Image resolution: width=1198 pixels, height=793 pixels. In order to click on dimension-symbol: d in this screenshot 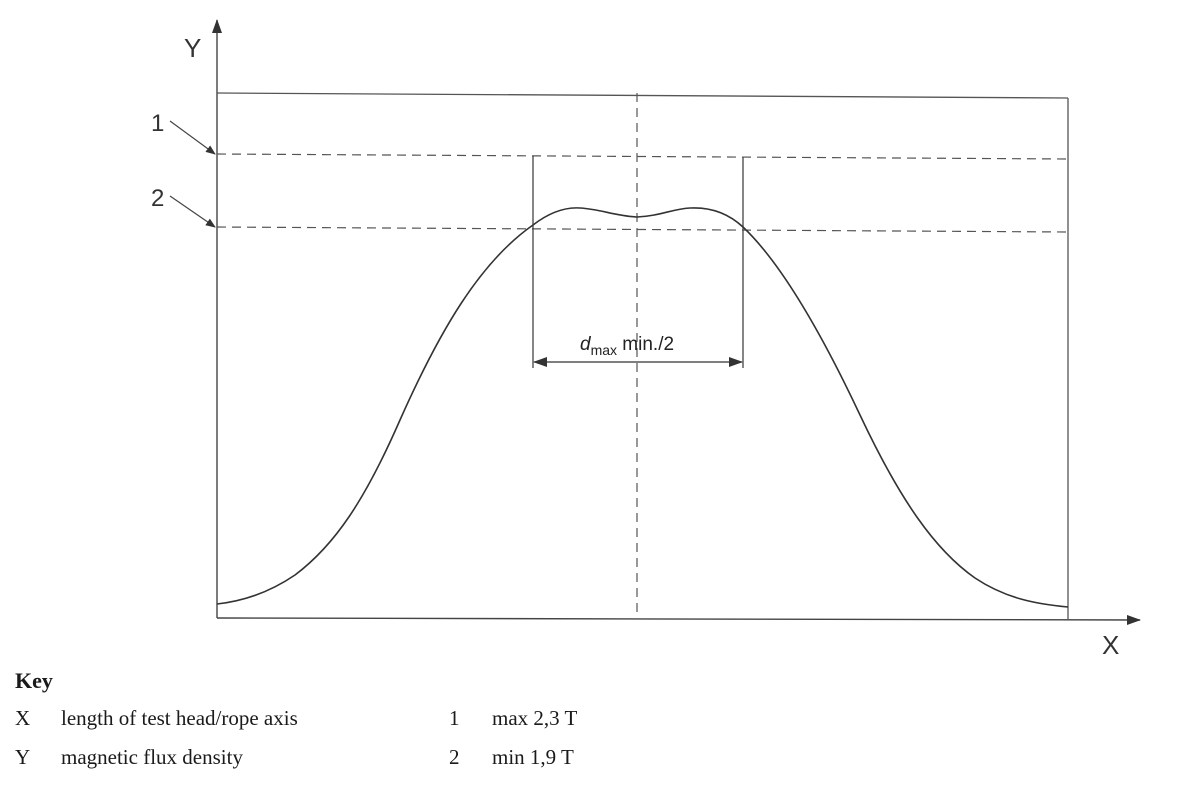, I will do `click(586, 344)`.